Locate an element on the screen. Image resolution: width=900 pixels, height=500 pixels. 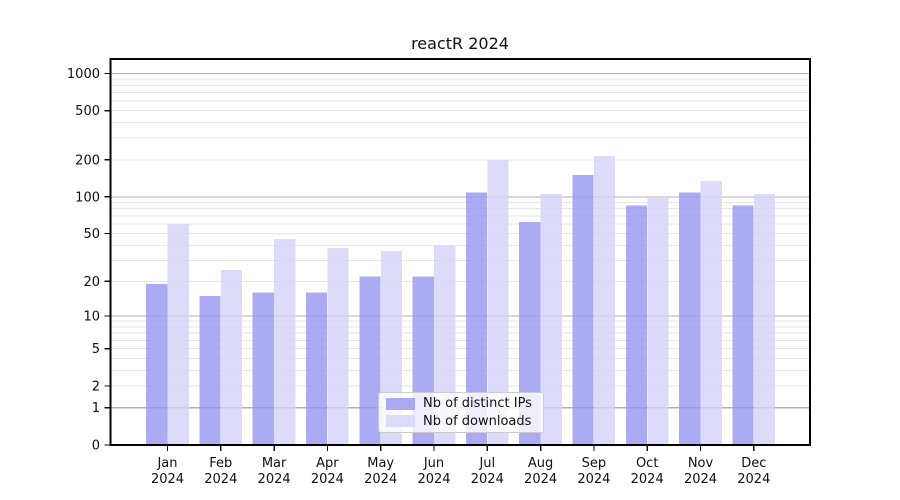
x-axis-month-label: Nov is located at coordinates (701, 463).